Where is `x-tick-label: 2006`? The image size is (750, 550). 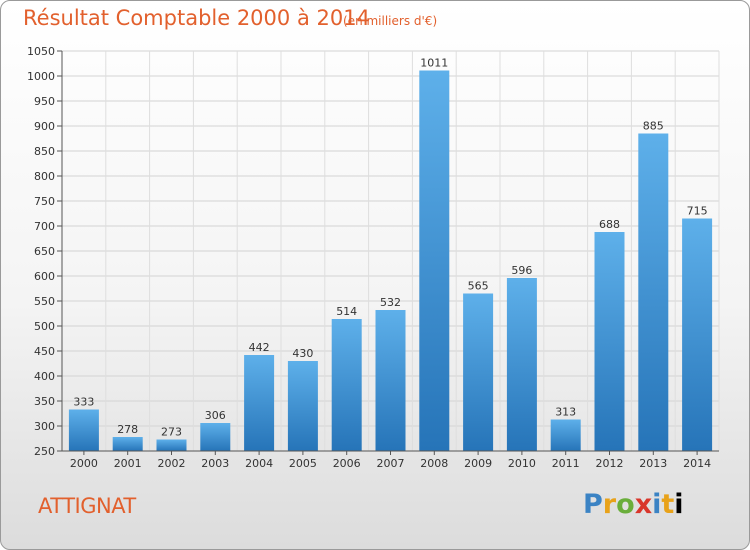 x-tick-label: 2006 is located at coordinates (347, 463).